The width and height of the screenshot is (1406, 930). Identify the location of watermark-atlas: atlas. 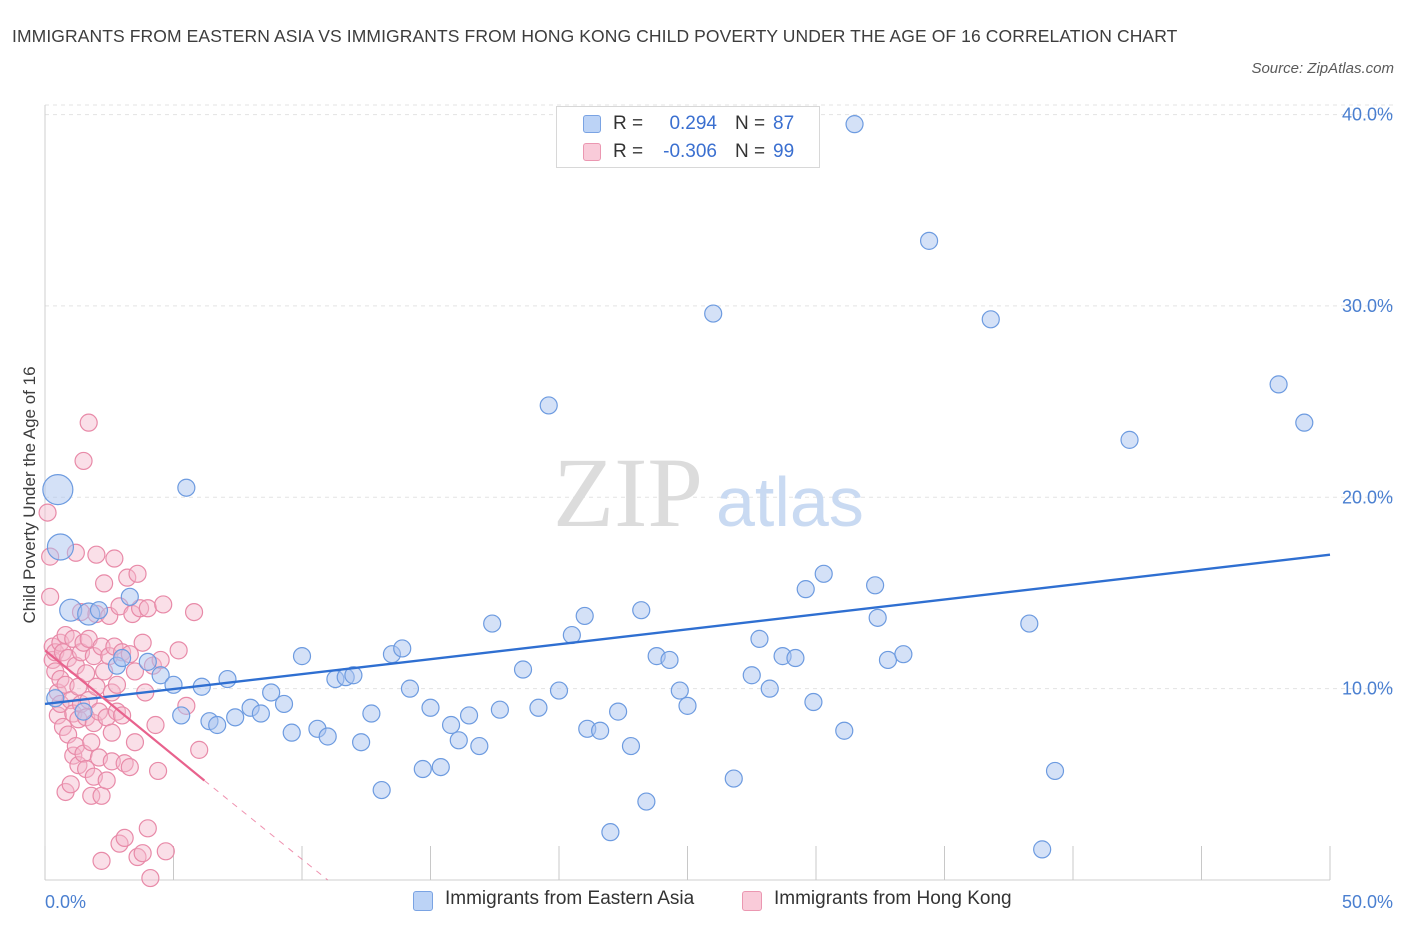
(790, 502).